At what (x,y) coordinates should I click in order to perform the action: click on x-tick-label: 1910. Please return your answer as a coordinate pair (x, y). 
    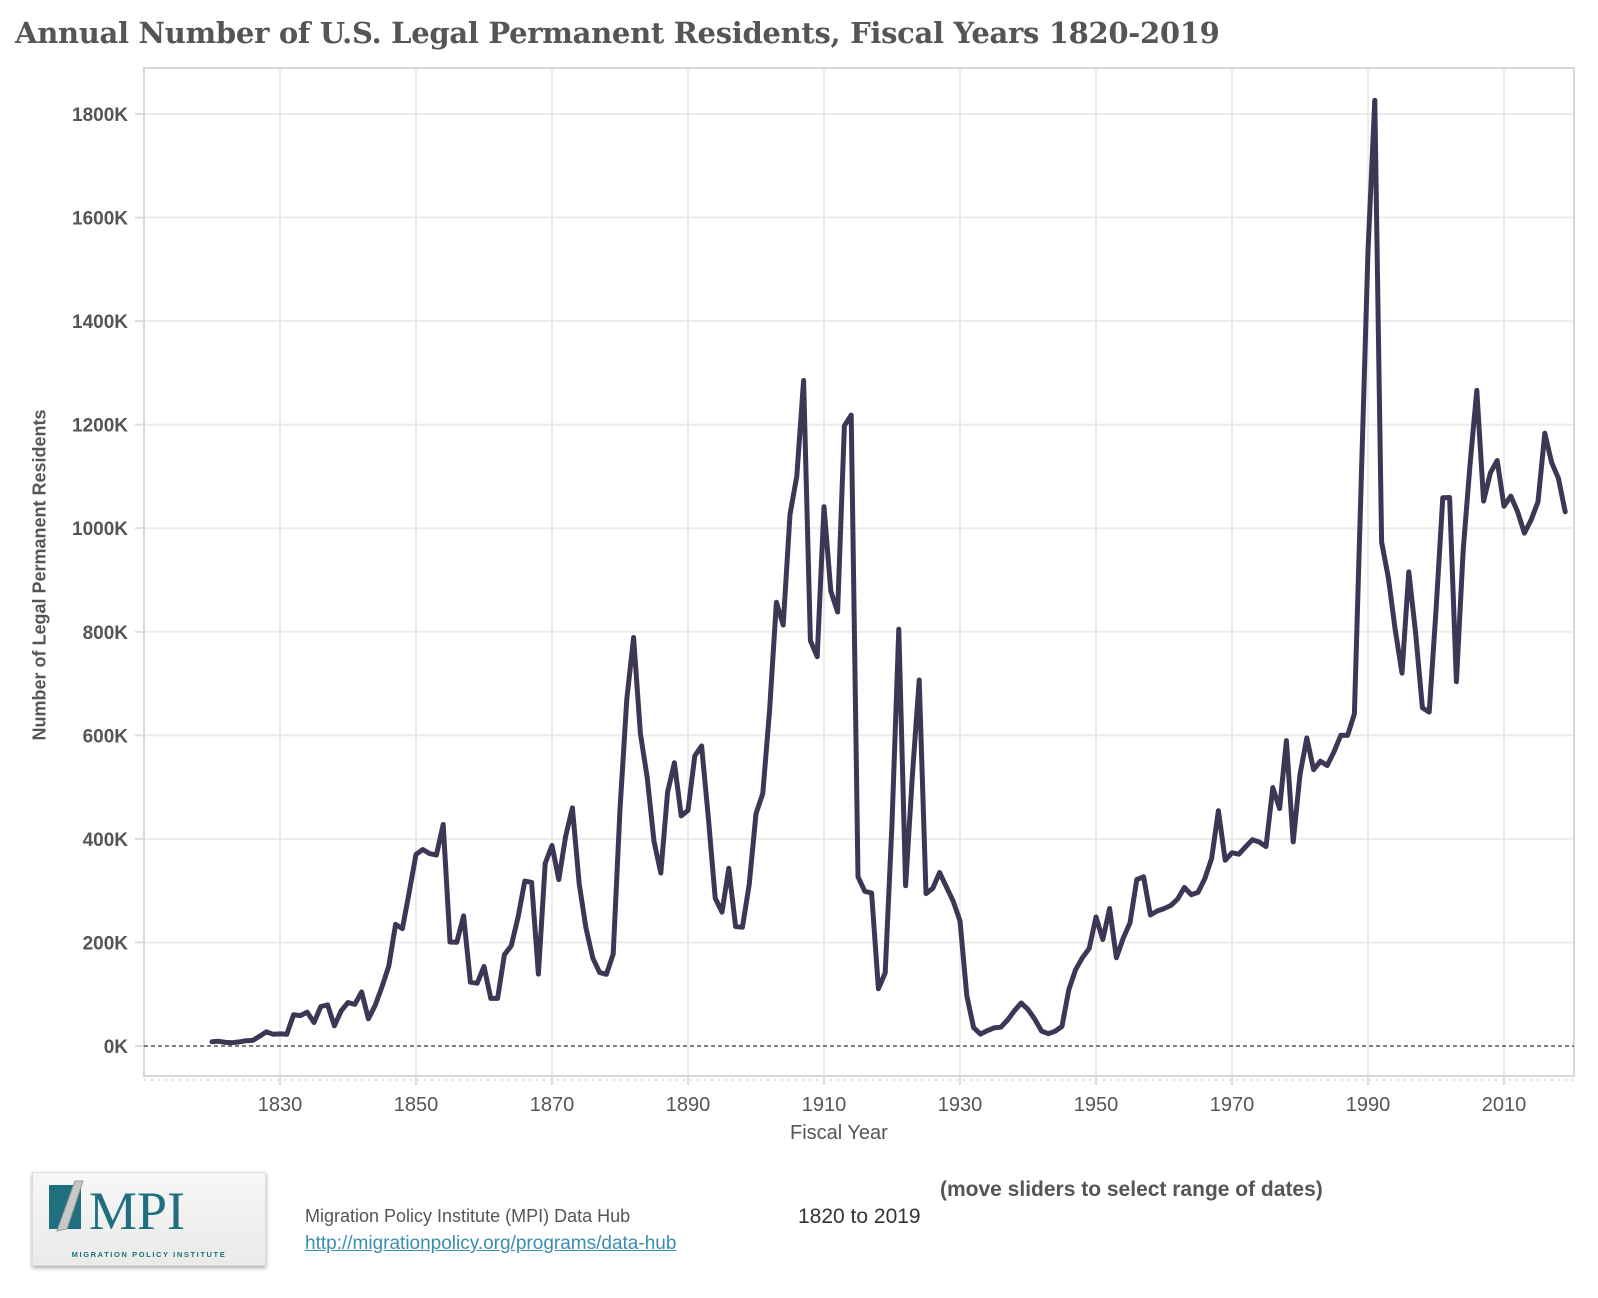
    Looking at the image, I should click on (824, 1105).